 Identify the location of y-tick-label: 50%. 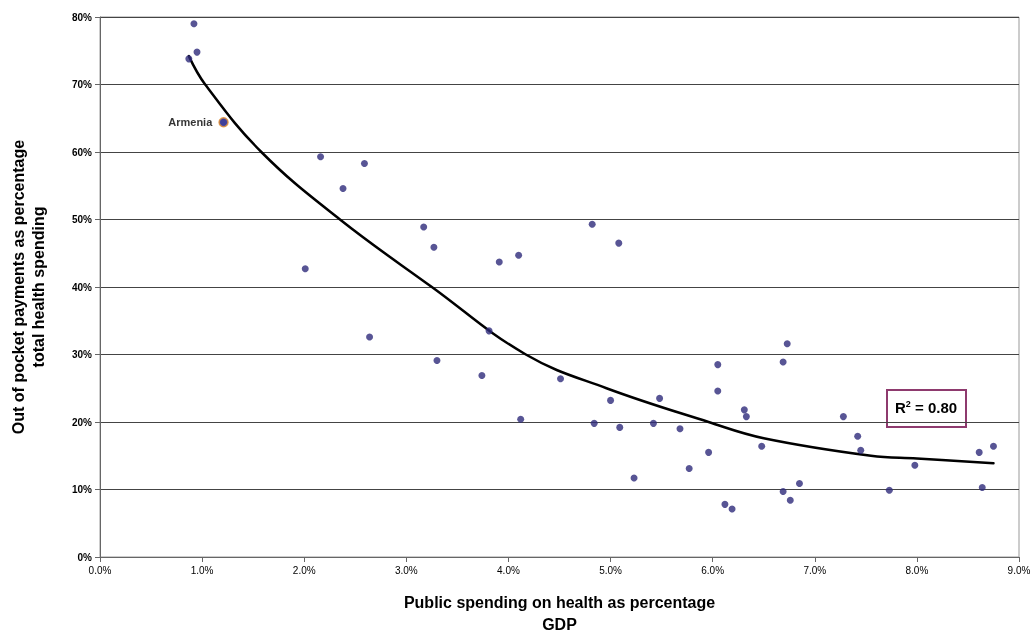
(82, 219).